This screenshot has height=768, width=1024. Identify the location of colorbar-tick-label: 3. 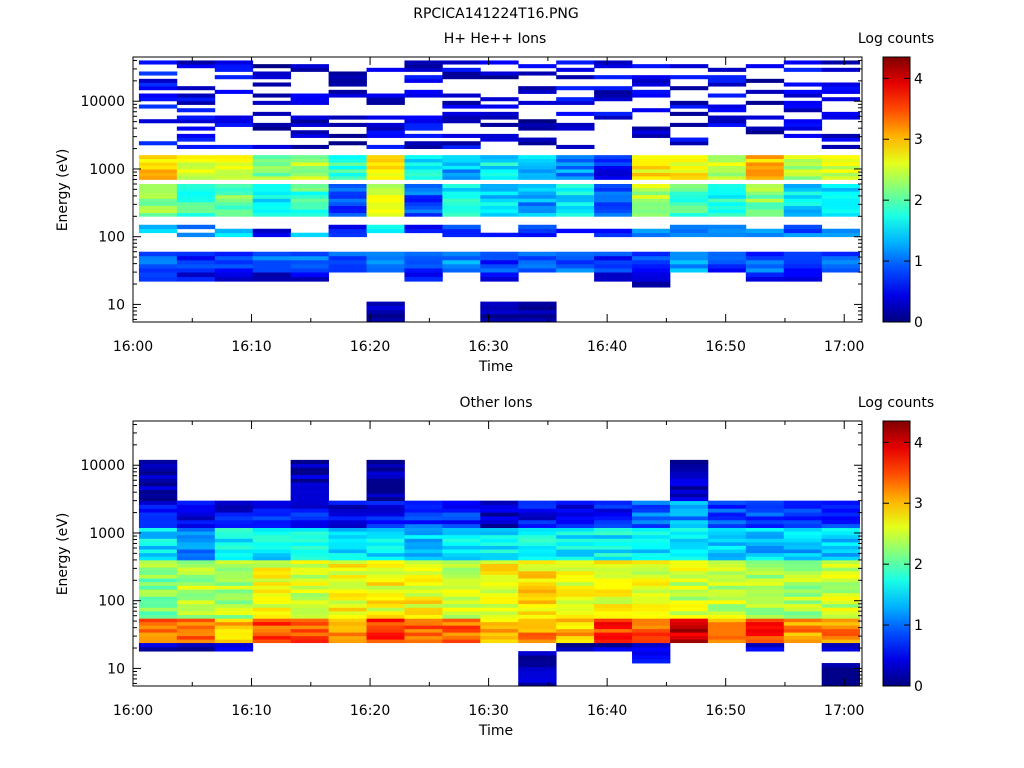
(918, 504).